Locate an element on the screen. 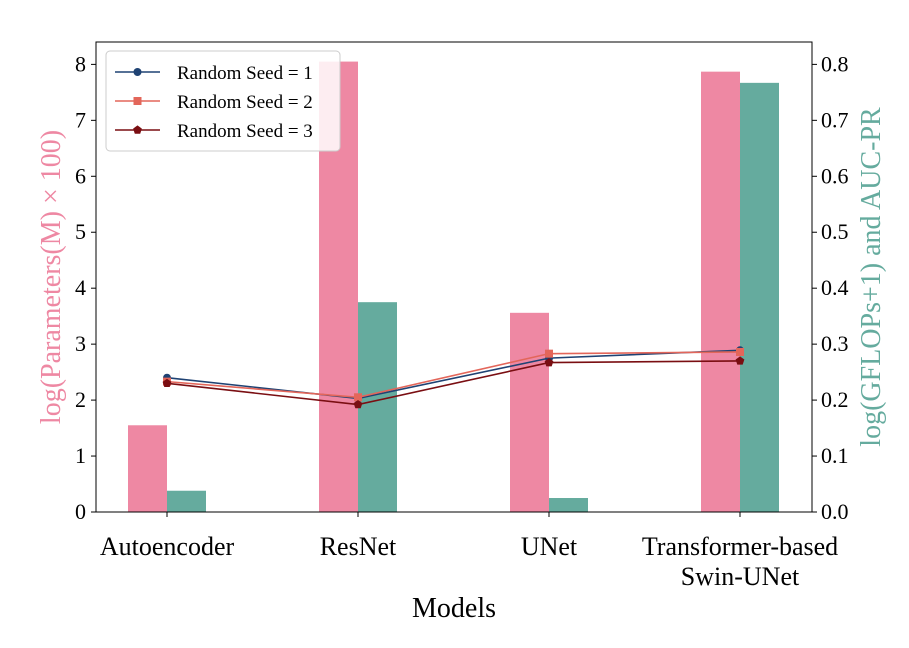  right-tick-label-7: 0.7 is located at coordinates (835, 119).